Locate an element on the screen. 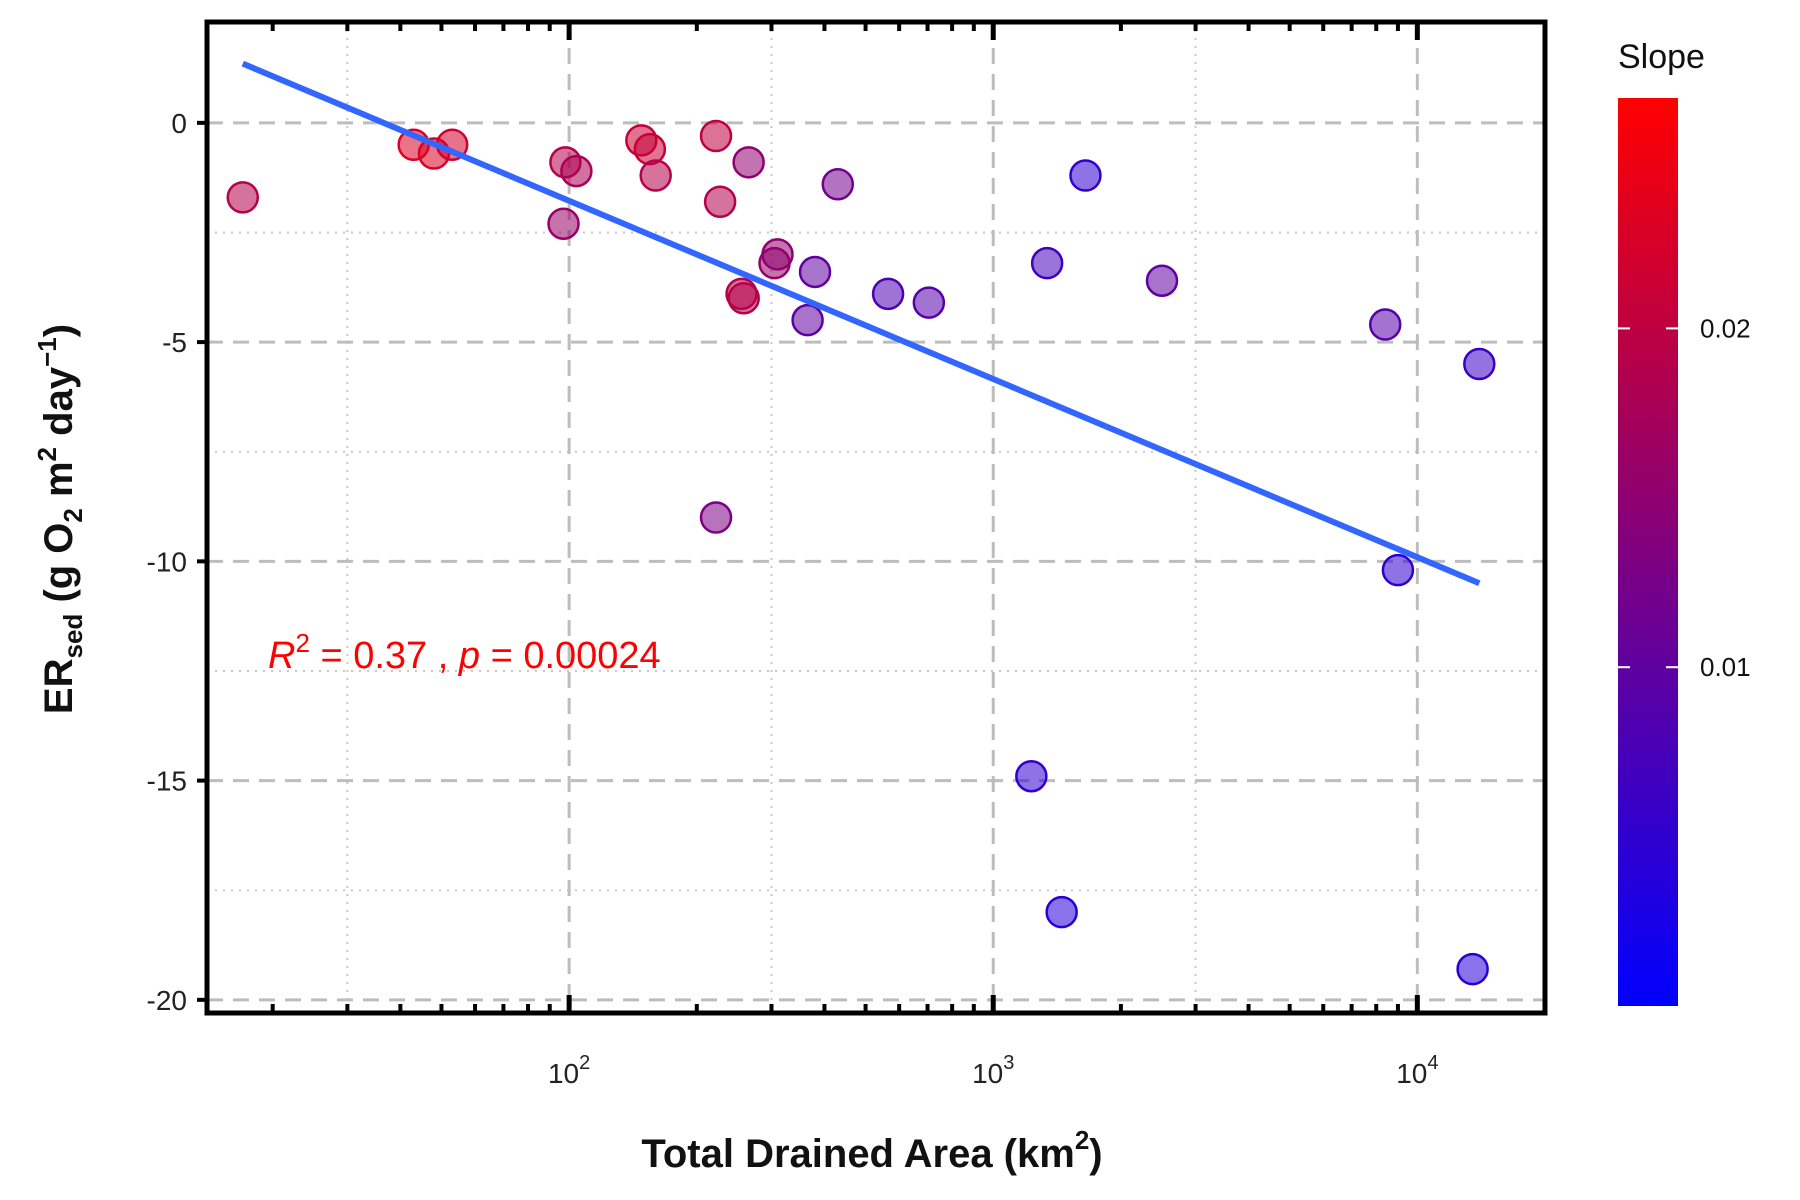 The width and height of the screenshot is (1800, 1200). regression-annotation: R2 = 0.37 , p = 0.00024 is located at coordinates (464, 652).